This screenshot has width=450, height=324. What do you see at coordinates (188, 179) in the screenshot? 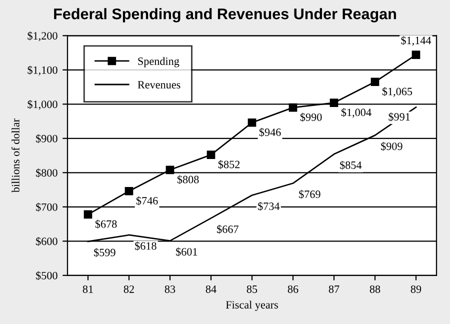
I see `data-label: $808` at bounding box center [188, 179].